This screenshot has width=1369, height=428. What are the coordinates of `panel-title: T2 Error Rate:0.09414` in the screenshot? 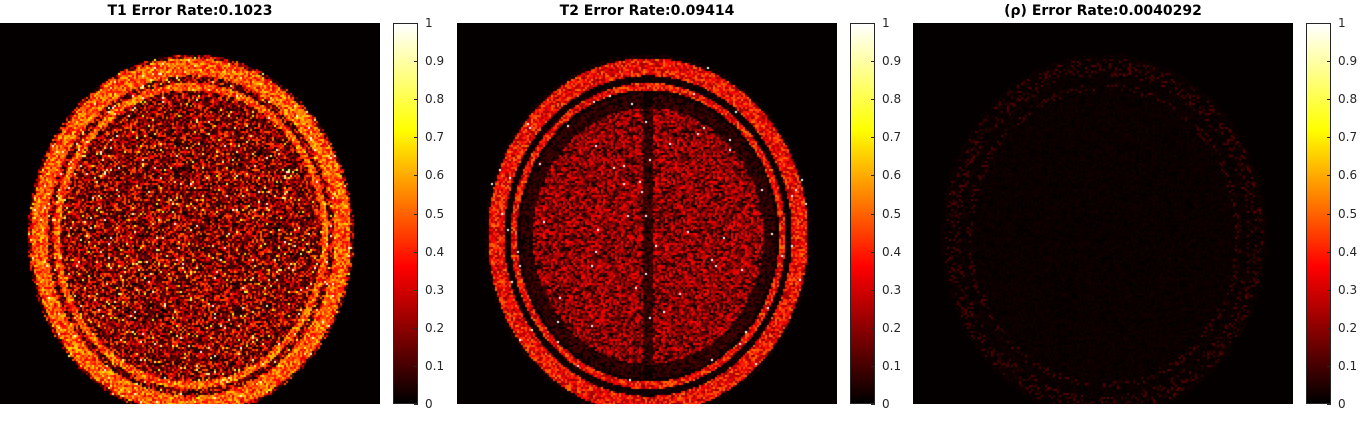 It's located at (647, 11).